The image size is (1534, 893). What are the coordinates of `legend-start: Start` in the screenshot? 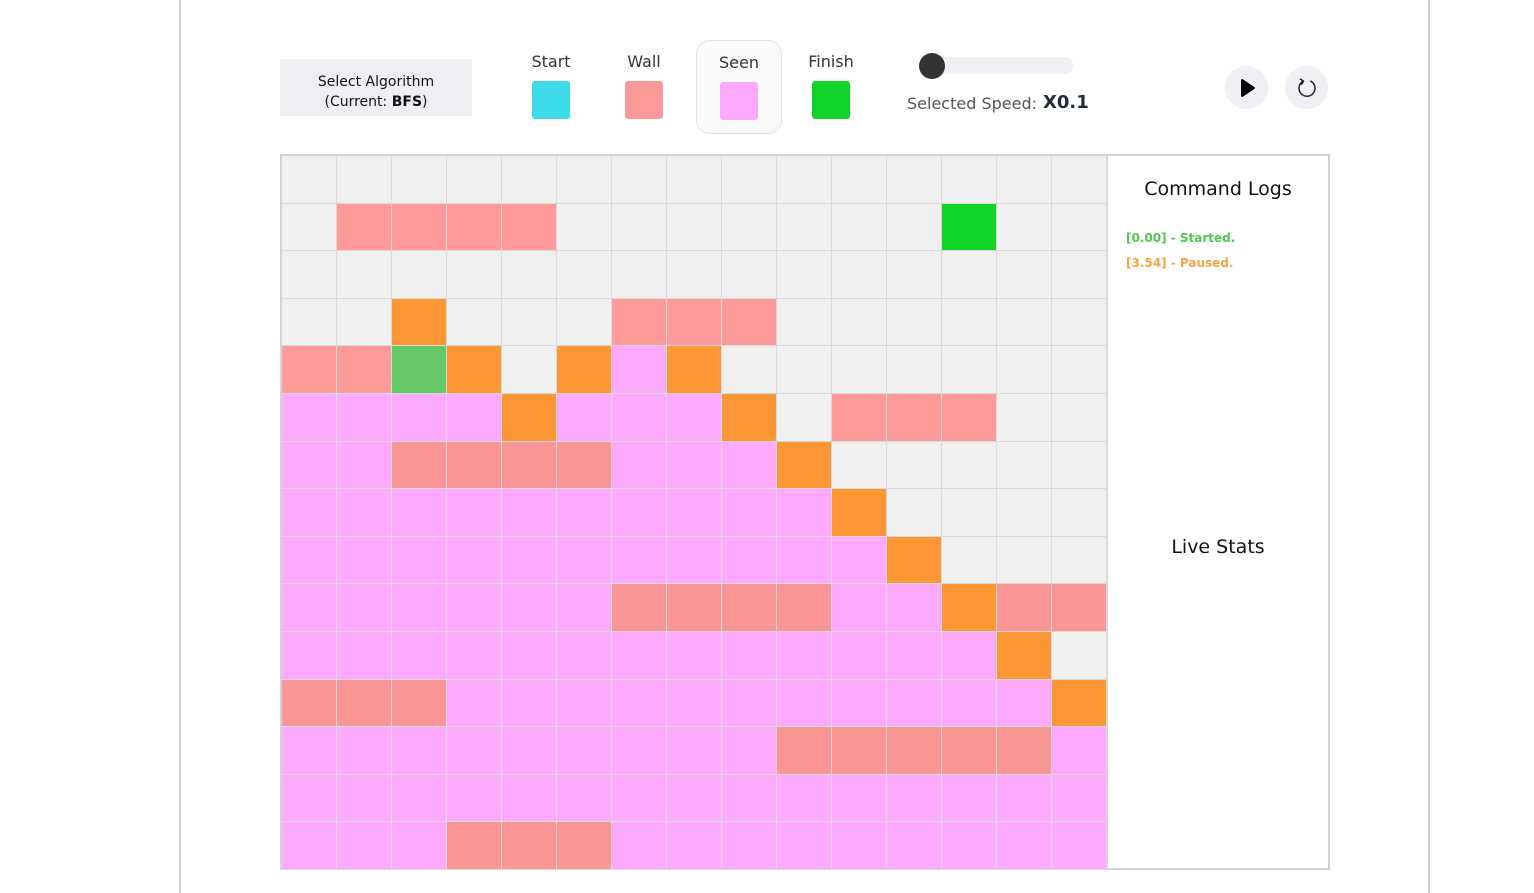 It's located at (551, 87).